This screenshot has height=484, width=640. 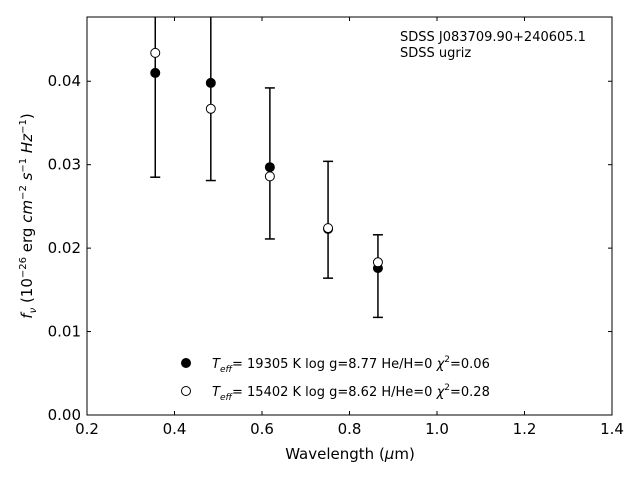 What do you see at coordinates (186, 363) in the screenshot?
I see `legend-marker-filled` at bounding box center [186, 363].